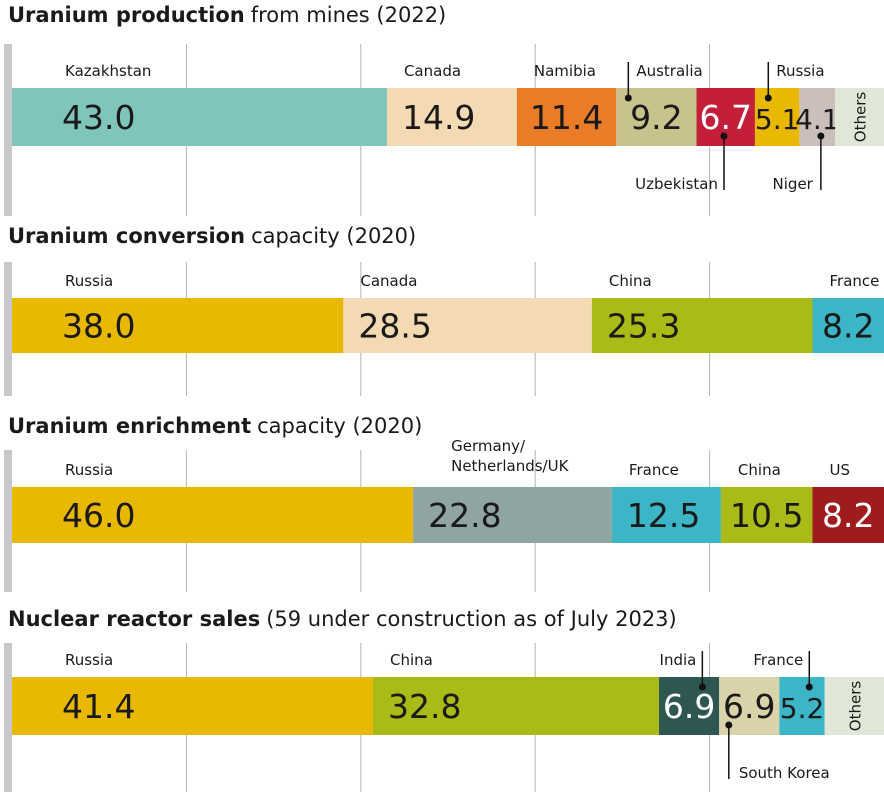  I want to click on label-line: Netherlands/UK, so click(510, 466).